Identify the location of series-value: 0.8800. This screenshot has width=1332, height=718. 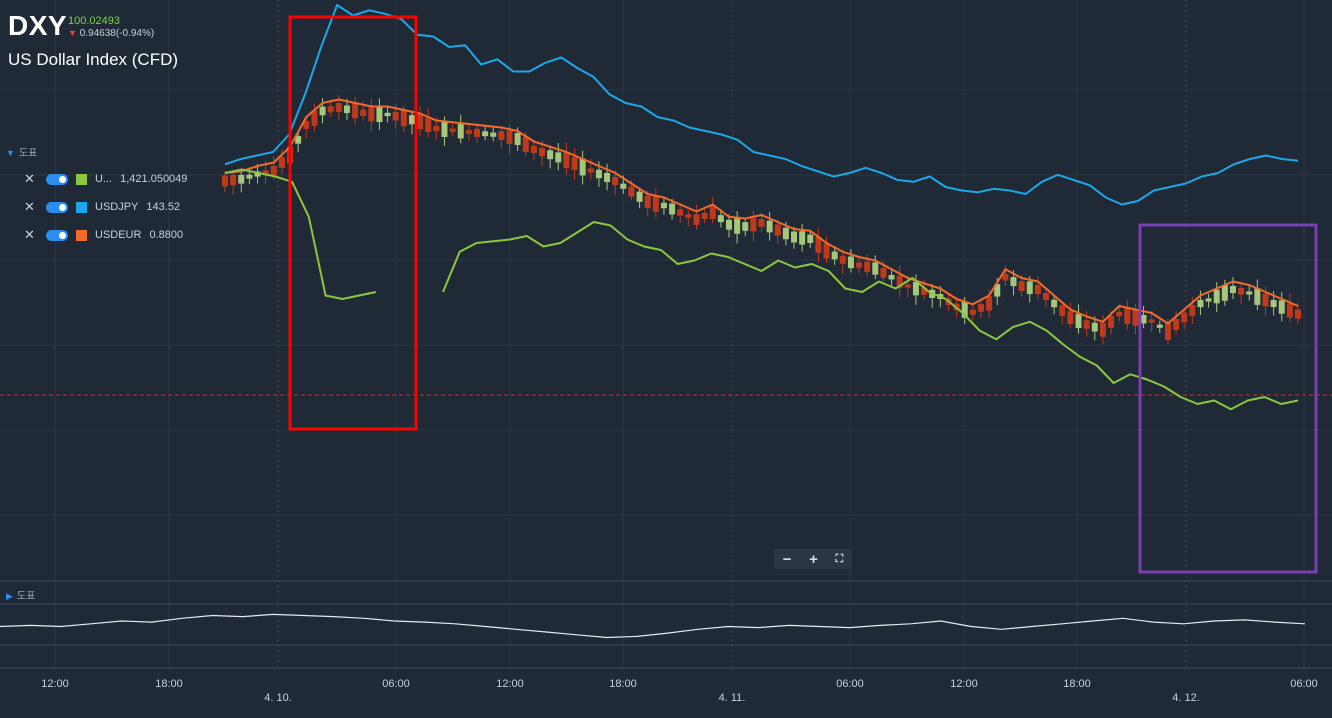
(166, 235).